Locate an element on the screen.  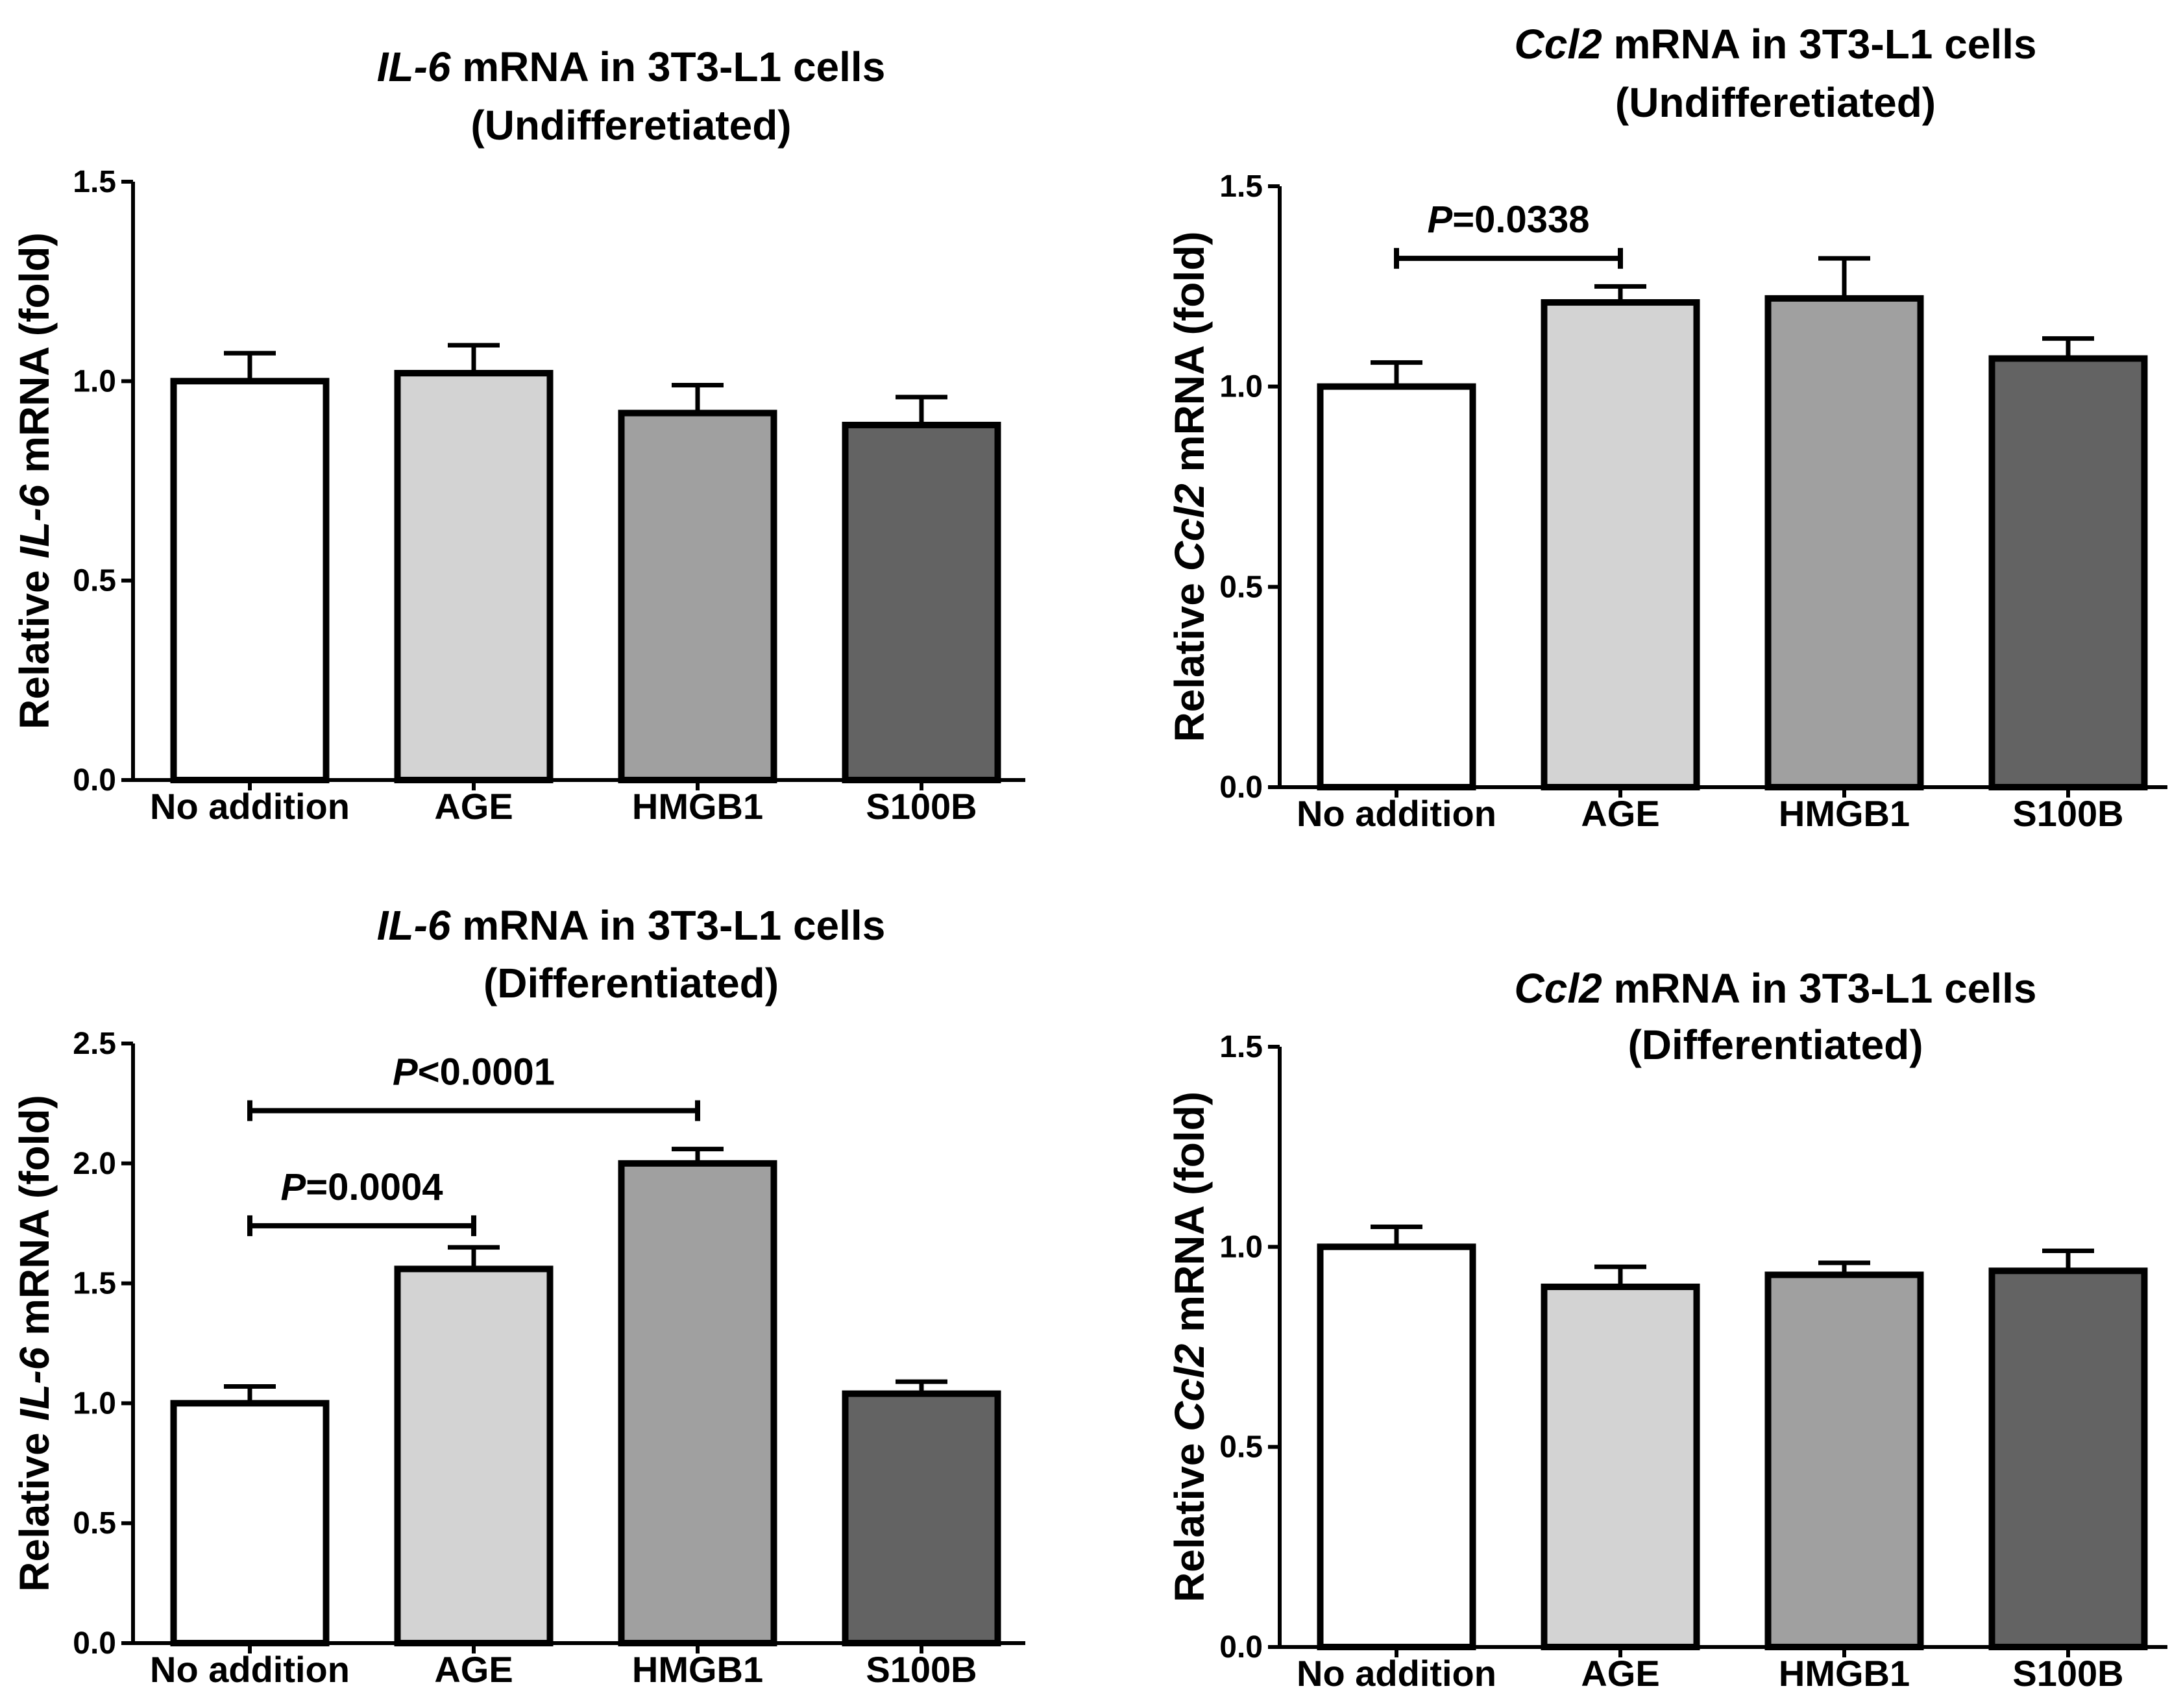
p-value-label: P=0.0338 is located at coordinates (1509, 220).